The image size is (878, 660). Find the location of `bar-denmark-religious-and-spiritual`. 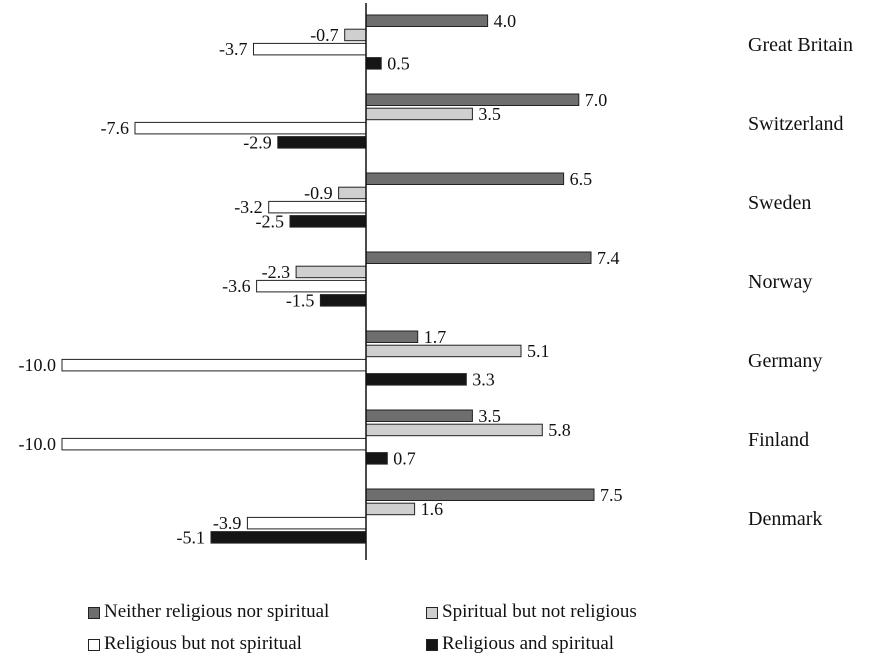

bar-denmark-religious-and-spiritual is located at coordinates (288, 537).